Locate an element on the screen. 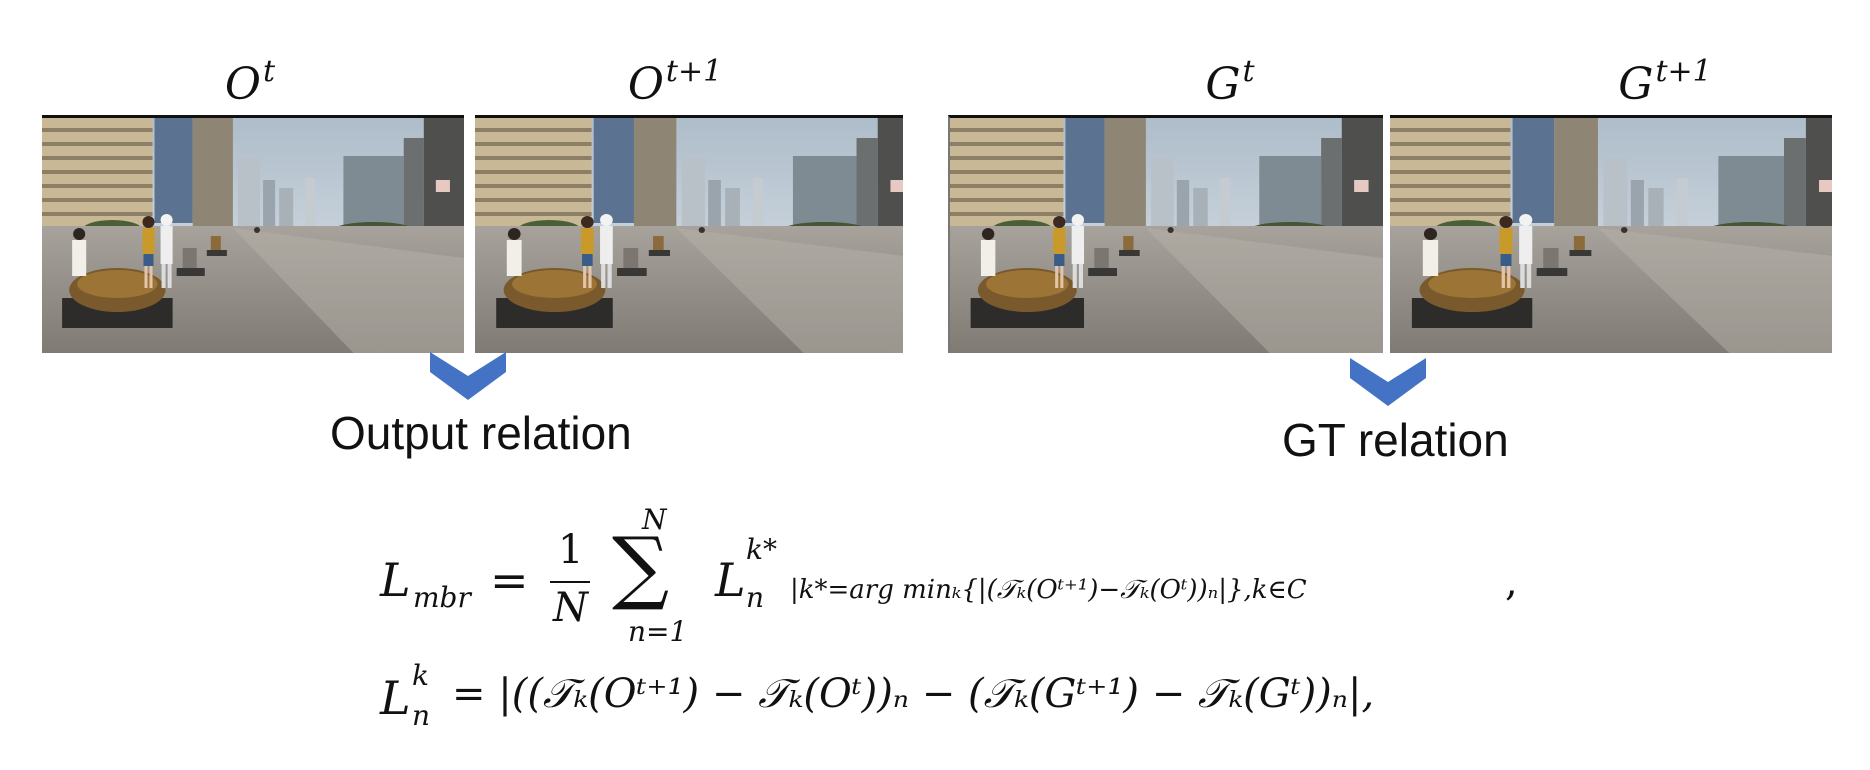  output-frame-t is located at coordinates (253, 234).